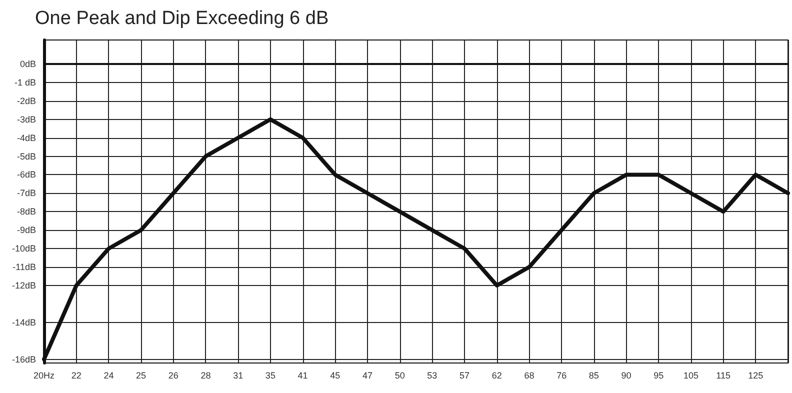 Image resolution: width=792 pixels, height=393 pixels. Describe the element at coordinates (399, 375) in the screenshot. I see `x-tick-label: 50` at that location.